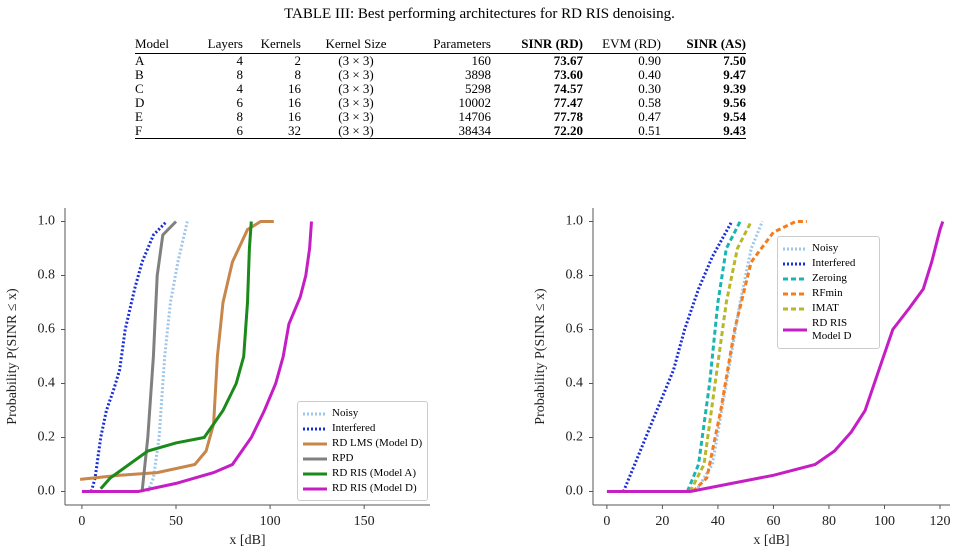  Describe the element at coordinates (214, 45) in the screenshot. I see `column-header: Layers` at that location.